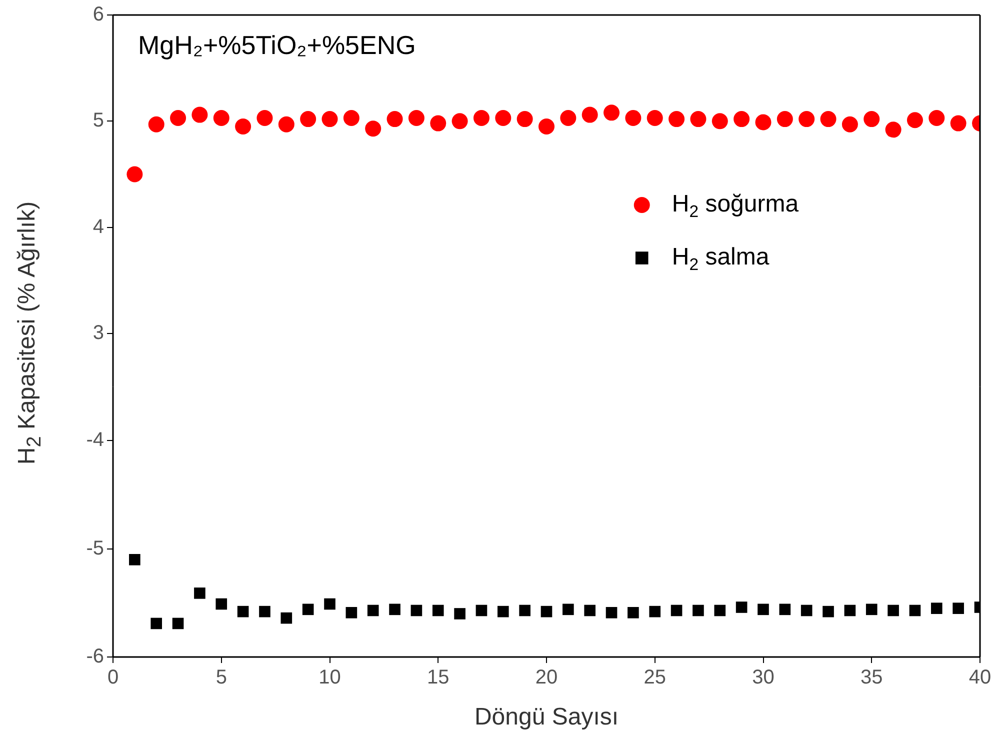  Describe the element at coordinates (95, 548) in the screenshot. I see `y-tick-label: -5` at that location.